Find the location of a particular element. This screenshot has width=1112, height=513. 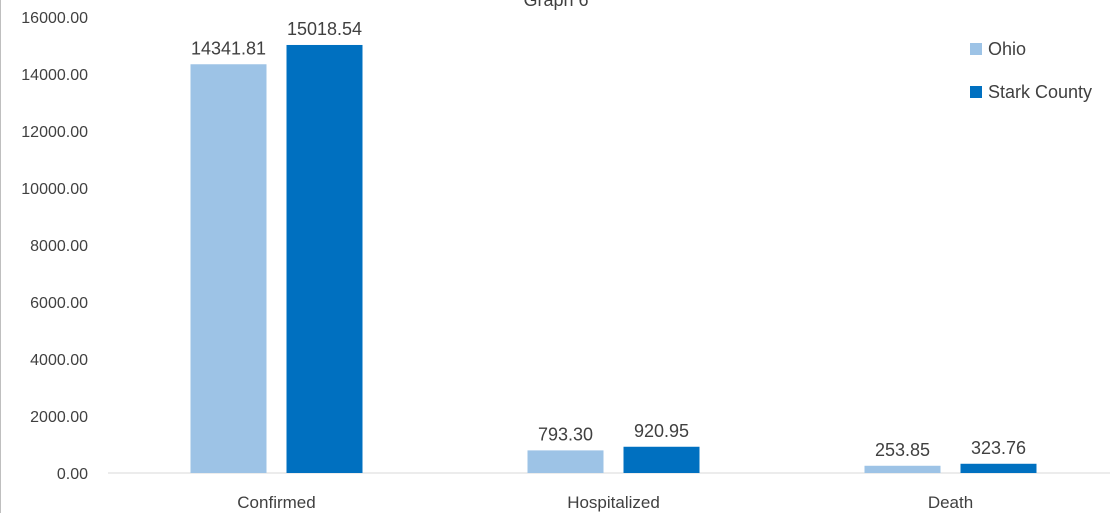

y-tick-label: 14000.00 is located at coordinates (54, 75).